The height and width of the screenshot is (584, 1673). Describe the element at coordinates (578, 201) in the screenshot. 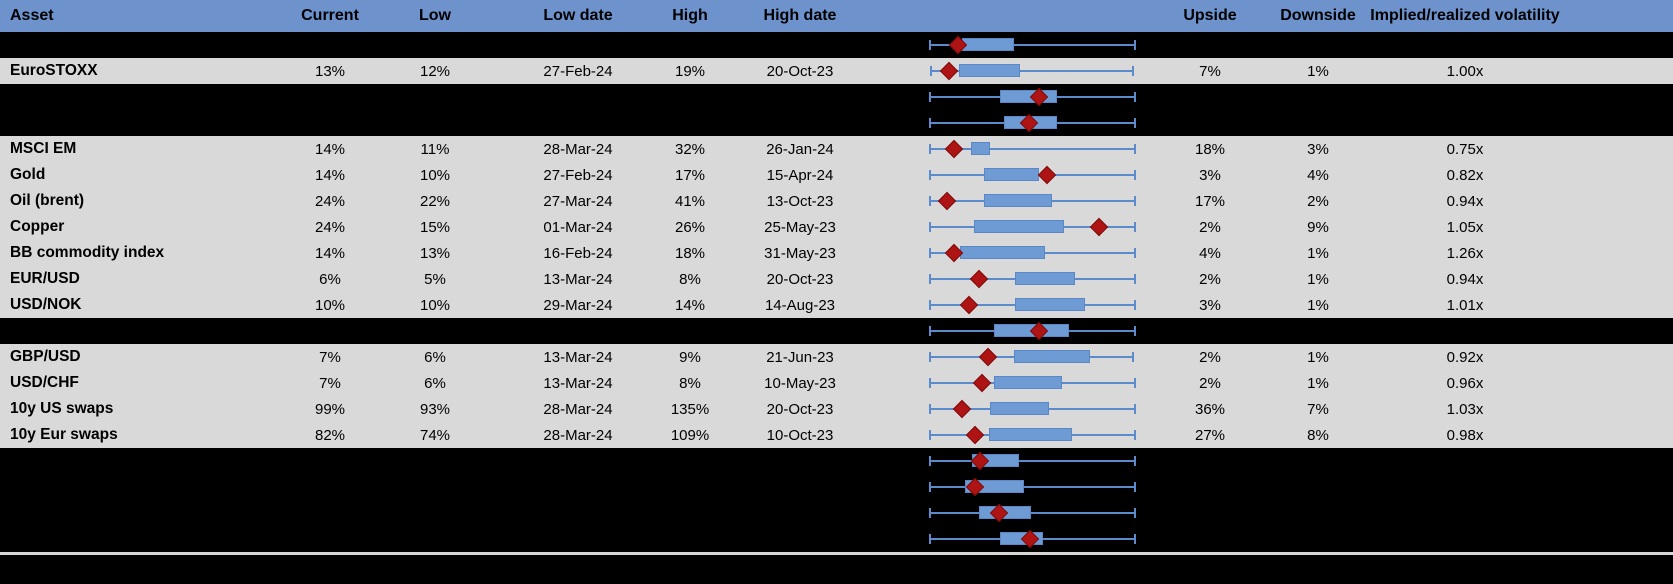

I see `low-date-cell: 27-Mar-24` at that location.